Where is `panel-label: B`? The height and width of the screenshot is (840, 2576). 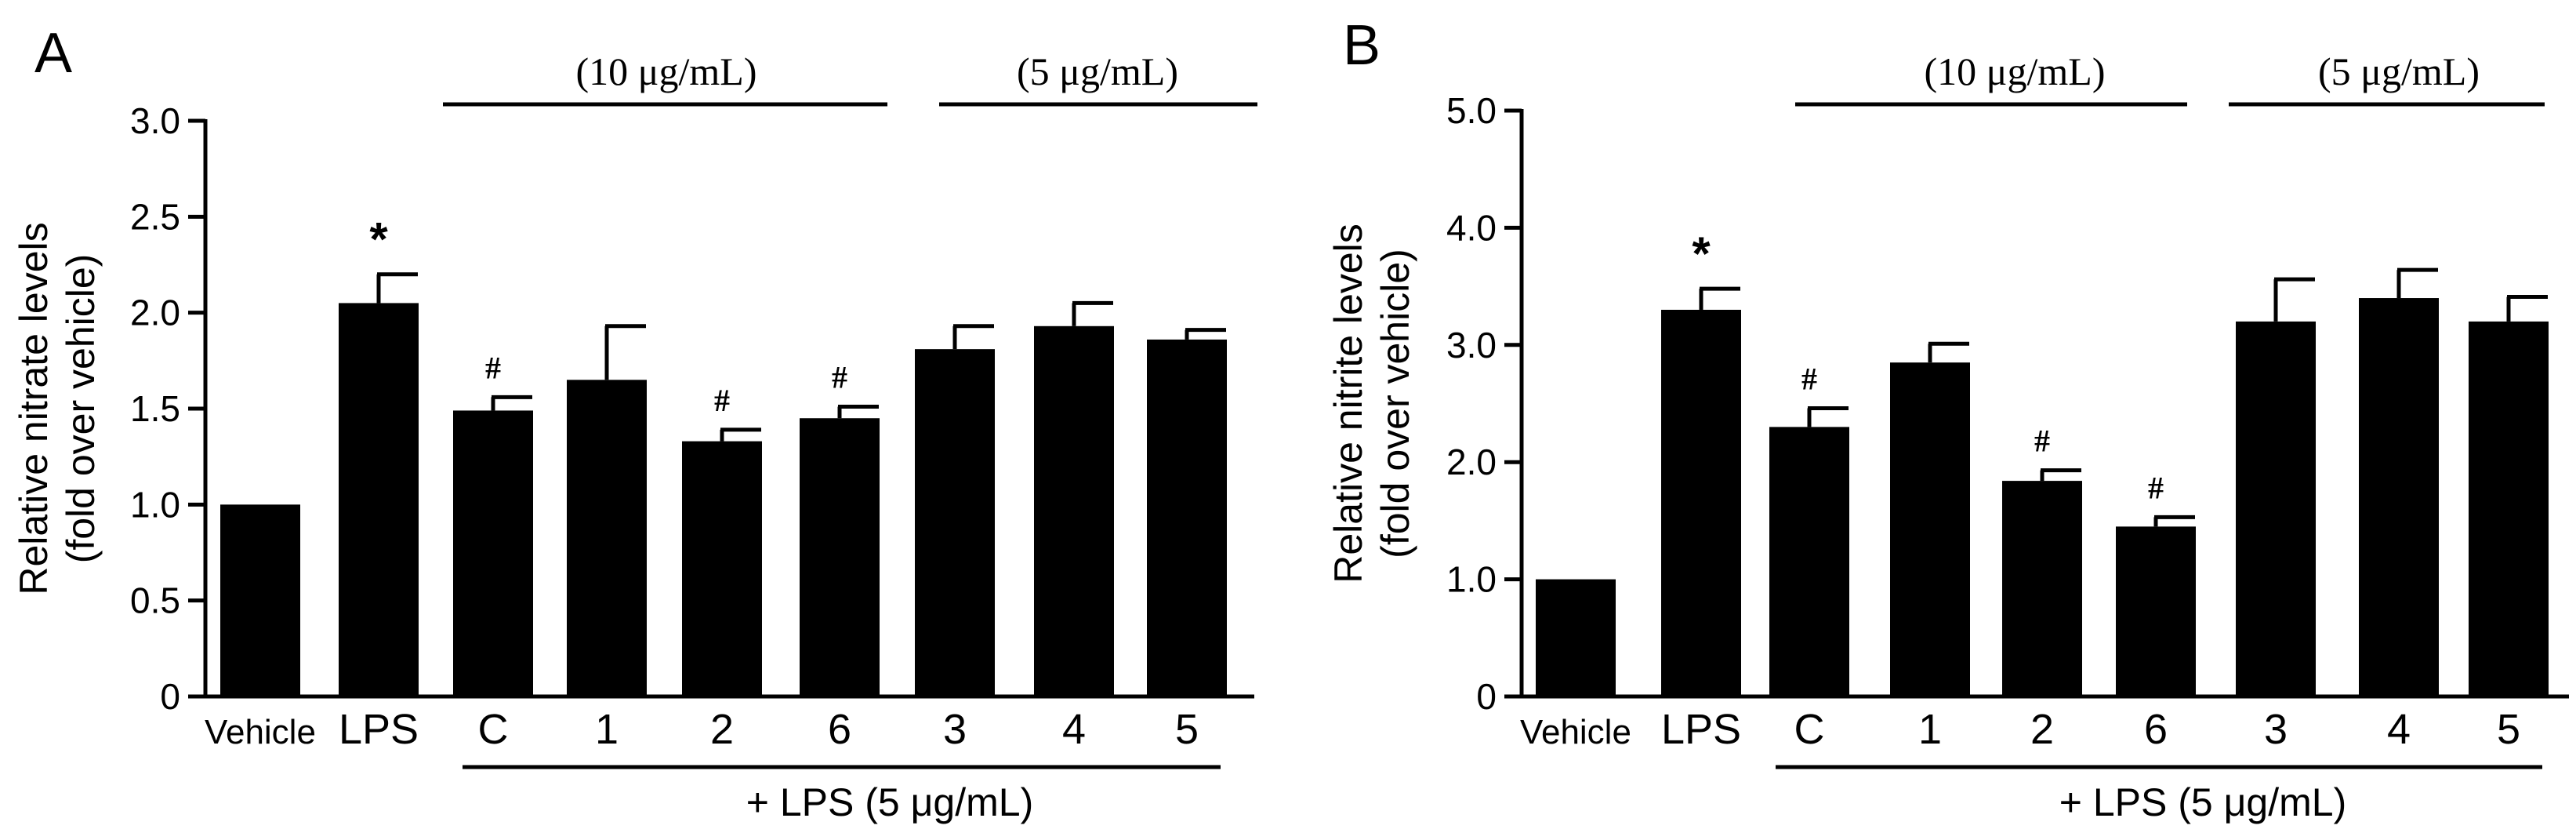
panel-label: B is located at coordinates (1362, 45).